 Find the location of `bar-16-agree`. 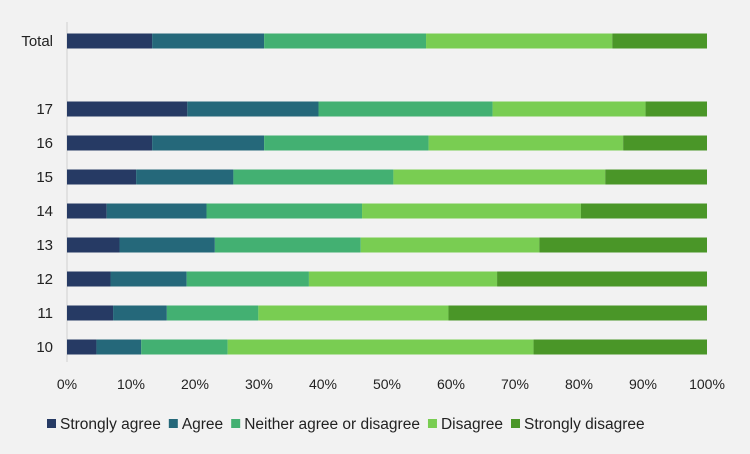

bar-16-agree is located at coordinates (208, 143).